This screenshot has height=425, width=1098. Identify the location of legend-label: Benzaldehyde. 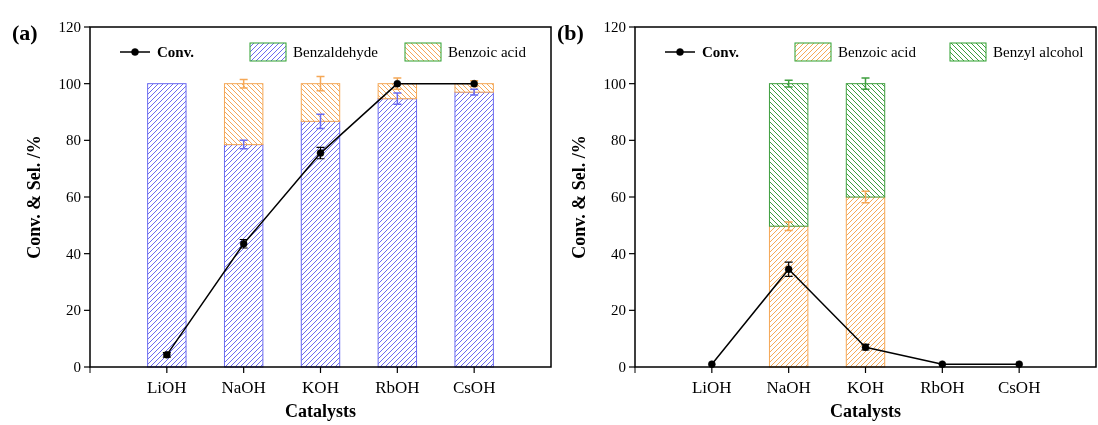
(336, 52).